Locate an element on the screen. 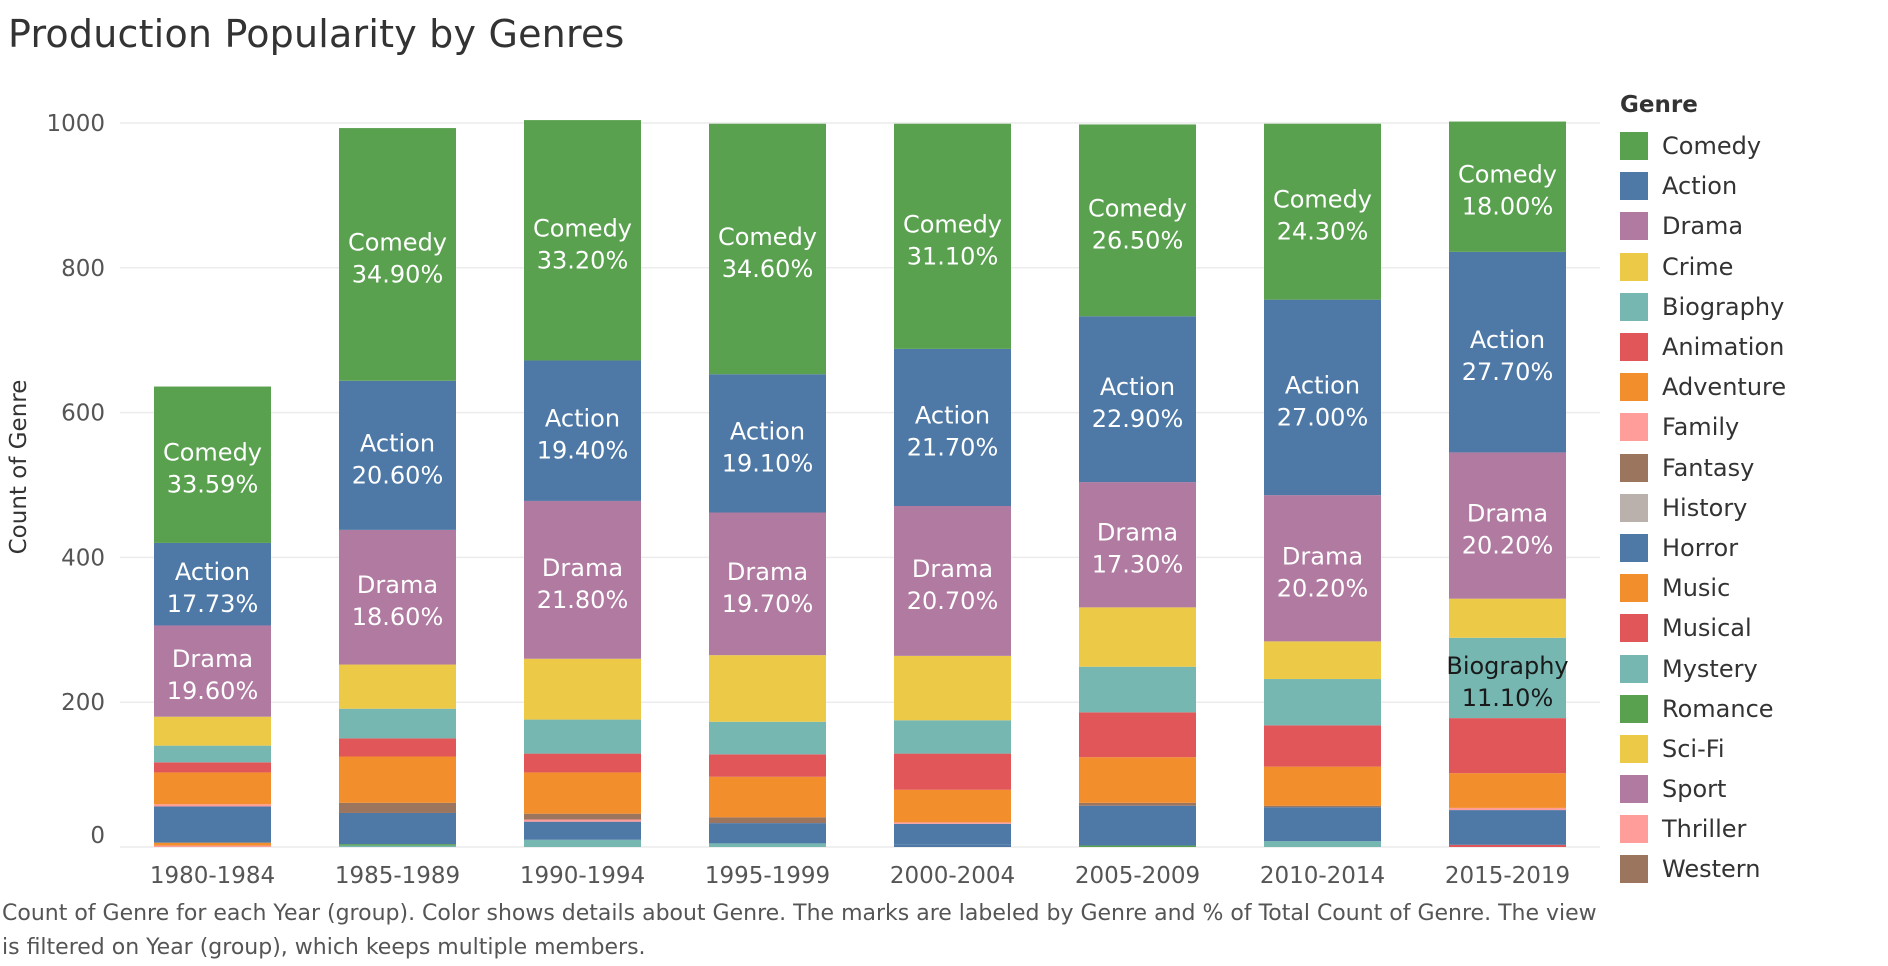 The height and width of the screenshot is (966, 1888). bar-label-percent: 18.00% is located at coordinates (1508, 207).